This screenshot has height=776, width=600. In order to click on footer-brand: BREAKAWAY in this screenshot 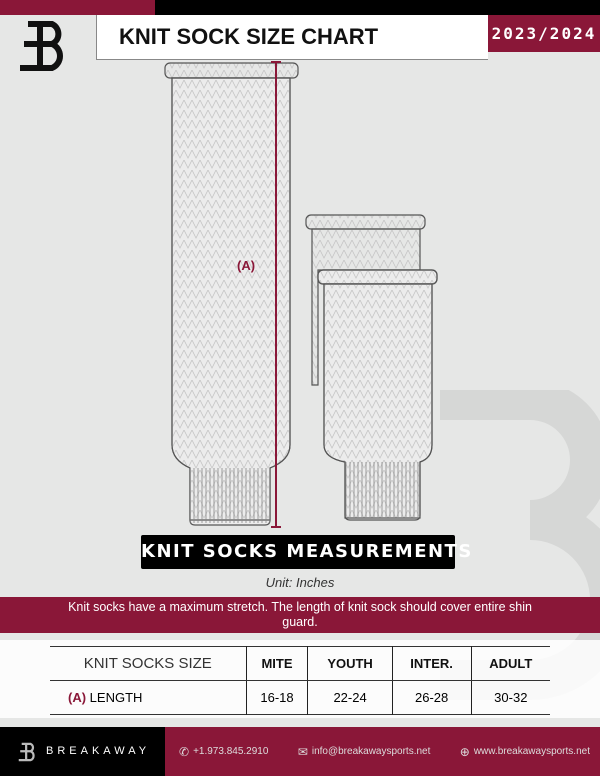, I will do `click(98, 751)`.